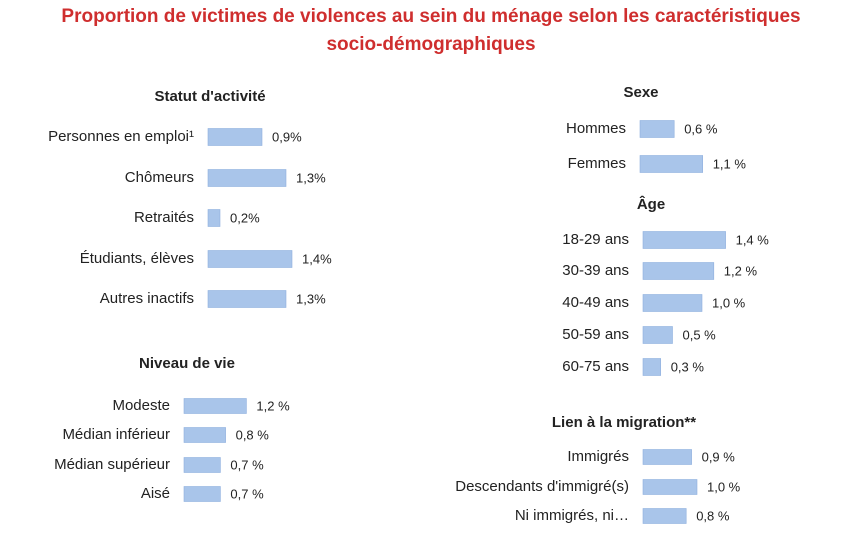 Image resolution: width=862 pixels, height=535 pixels. What do you see at coordinates (430, 44) in the screenshot?
I see `chart-title-continued: socio-démographiques` at bounding box center [430, 44].